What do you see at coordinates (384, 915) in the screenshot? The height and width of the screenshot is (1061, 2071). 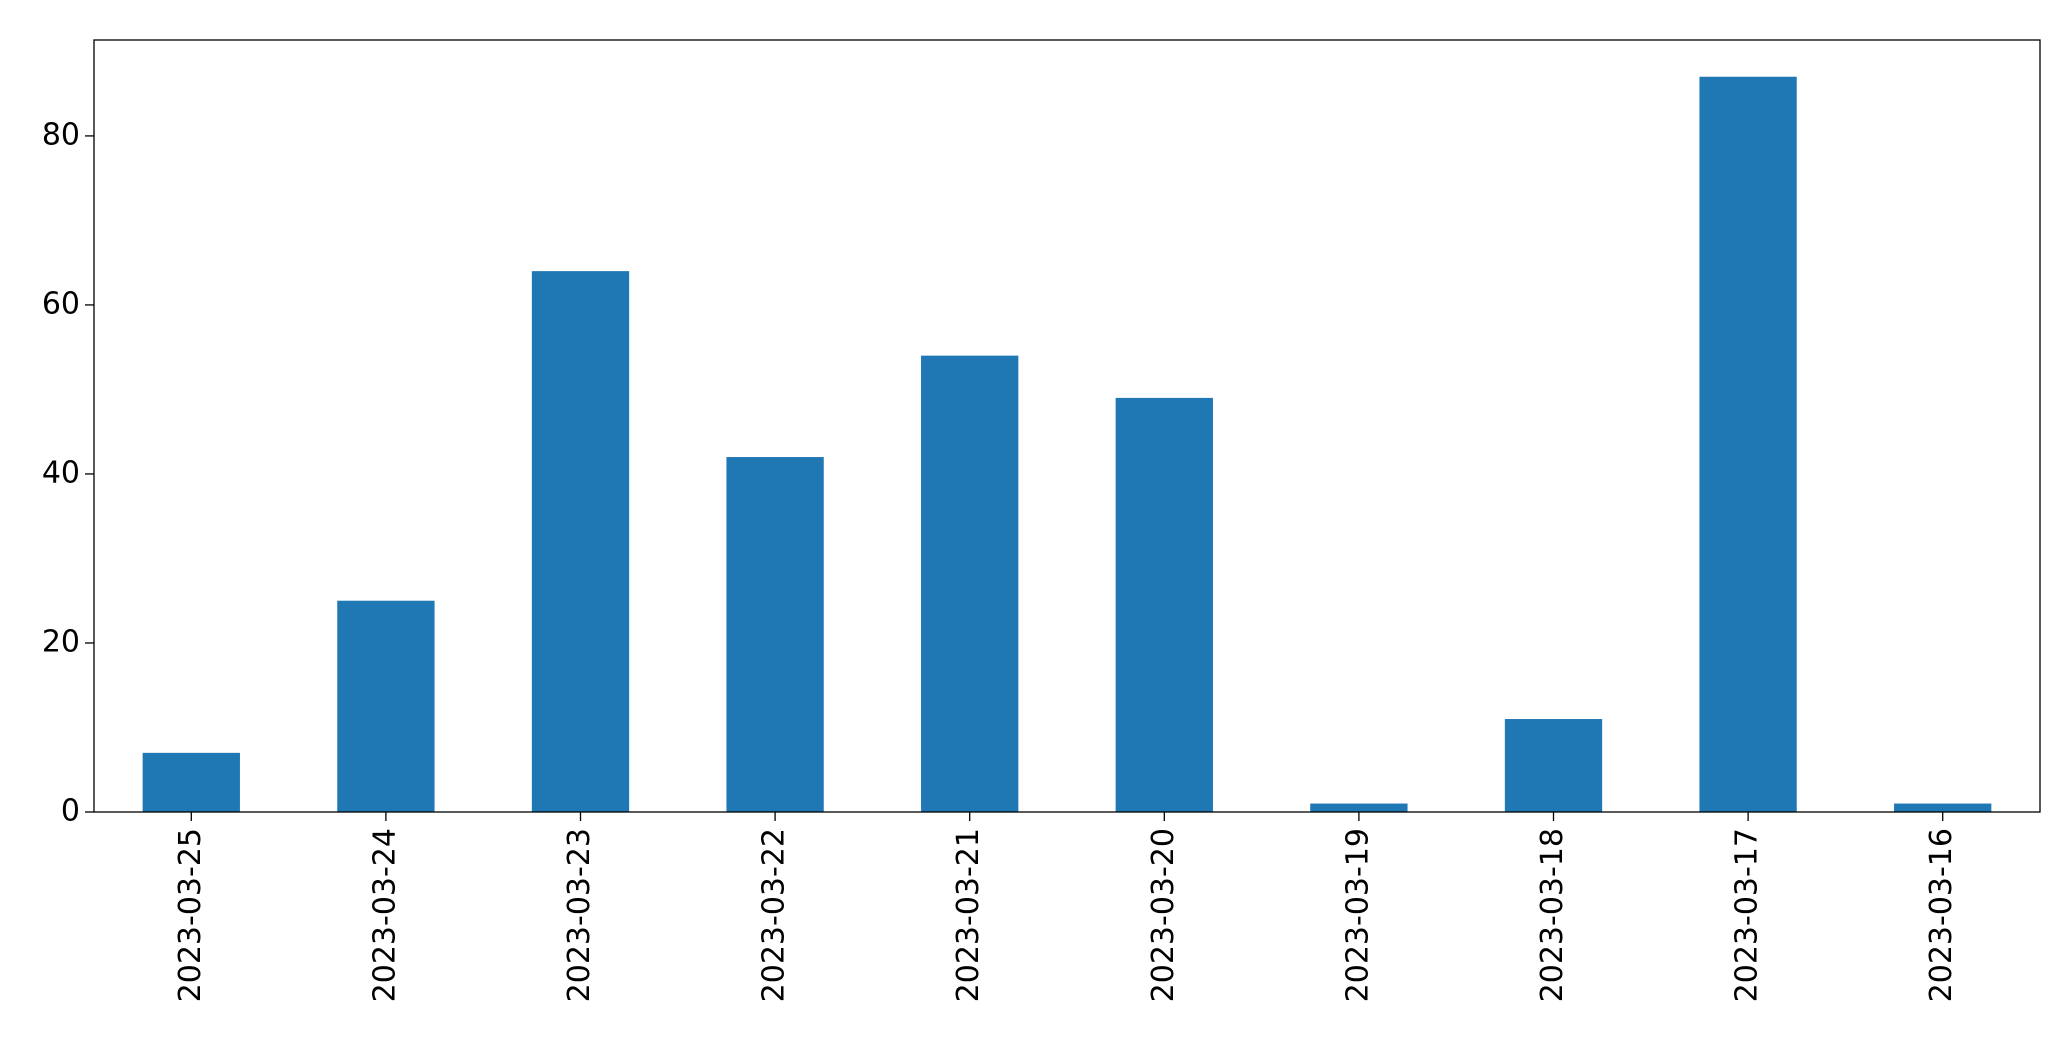 I see `x-tick-label: 2023-03-24` at bounding box center [384, 915].